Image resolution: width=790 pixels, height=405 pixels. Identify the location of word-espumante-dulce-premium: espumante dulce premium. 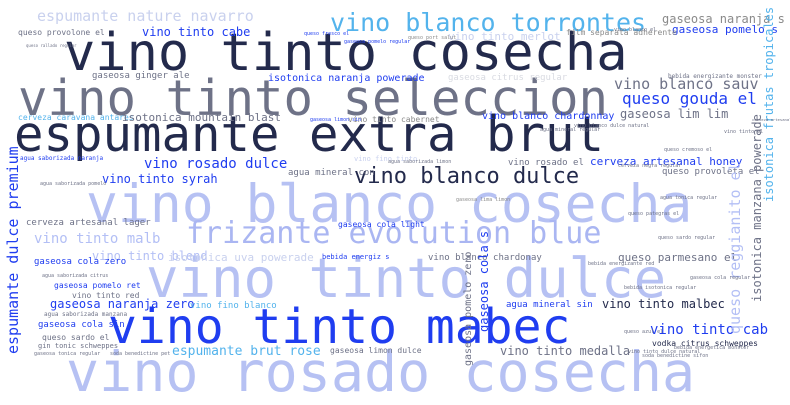
(13, 250).